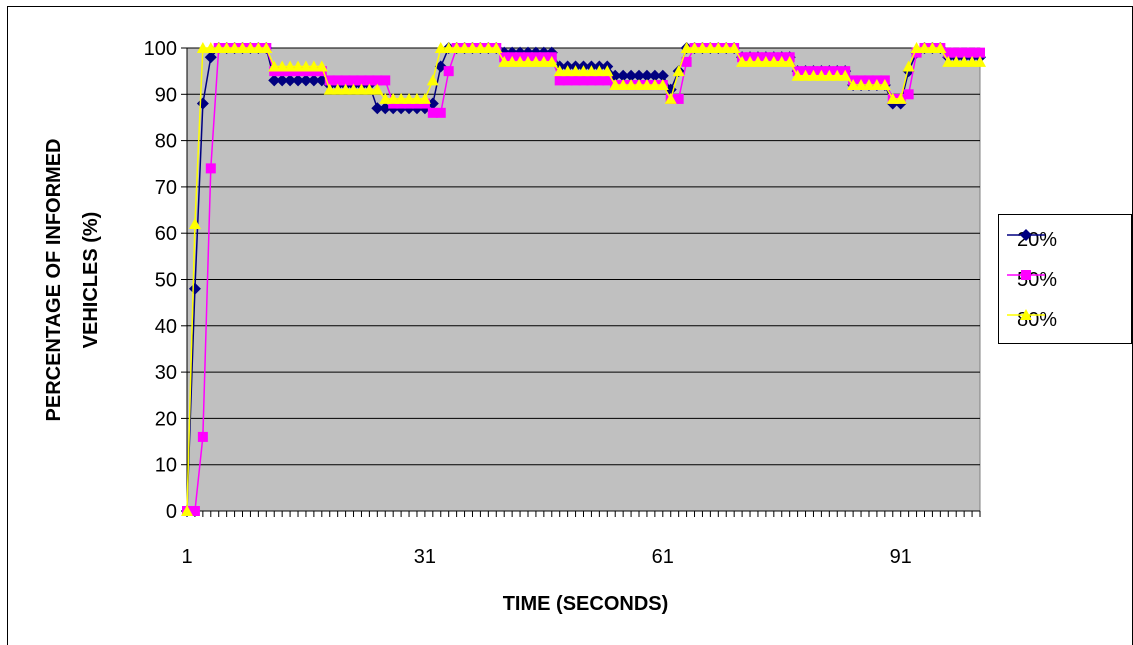 This screenshot has width=1133, height=645. I want to click on x-tick-label: 31, so click(425, 557).